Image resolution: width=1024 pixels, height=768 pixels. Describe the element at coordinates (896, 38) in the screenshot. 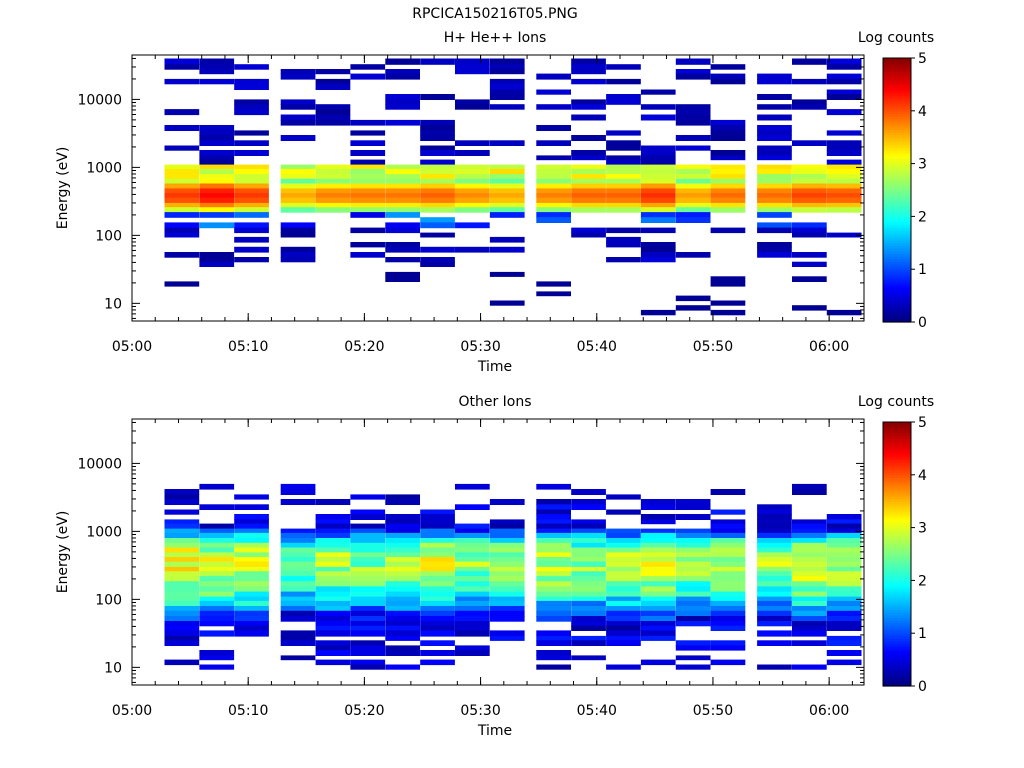

I see `colorbar-label: Log counts` at that location.